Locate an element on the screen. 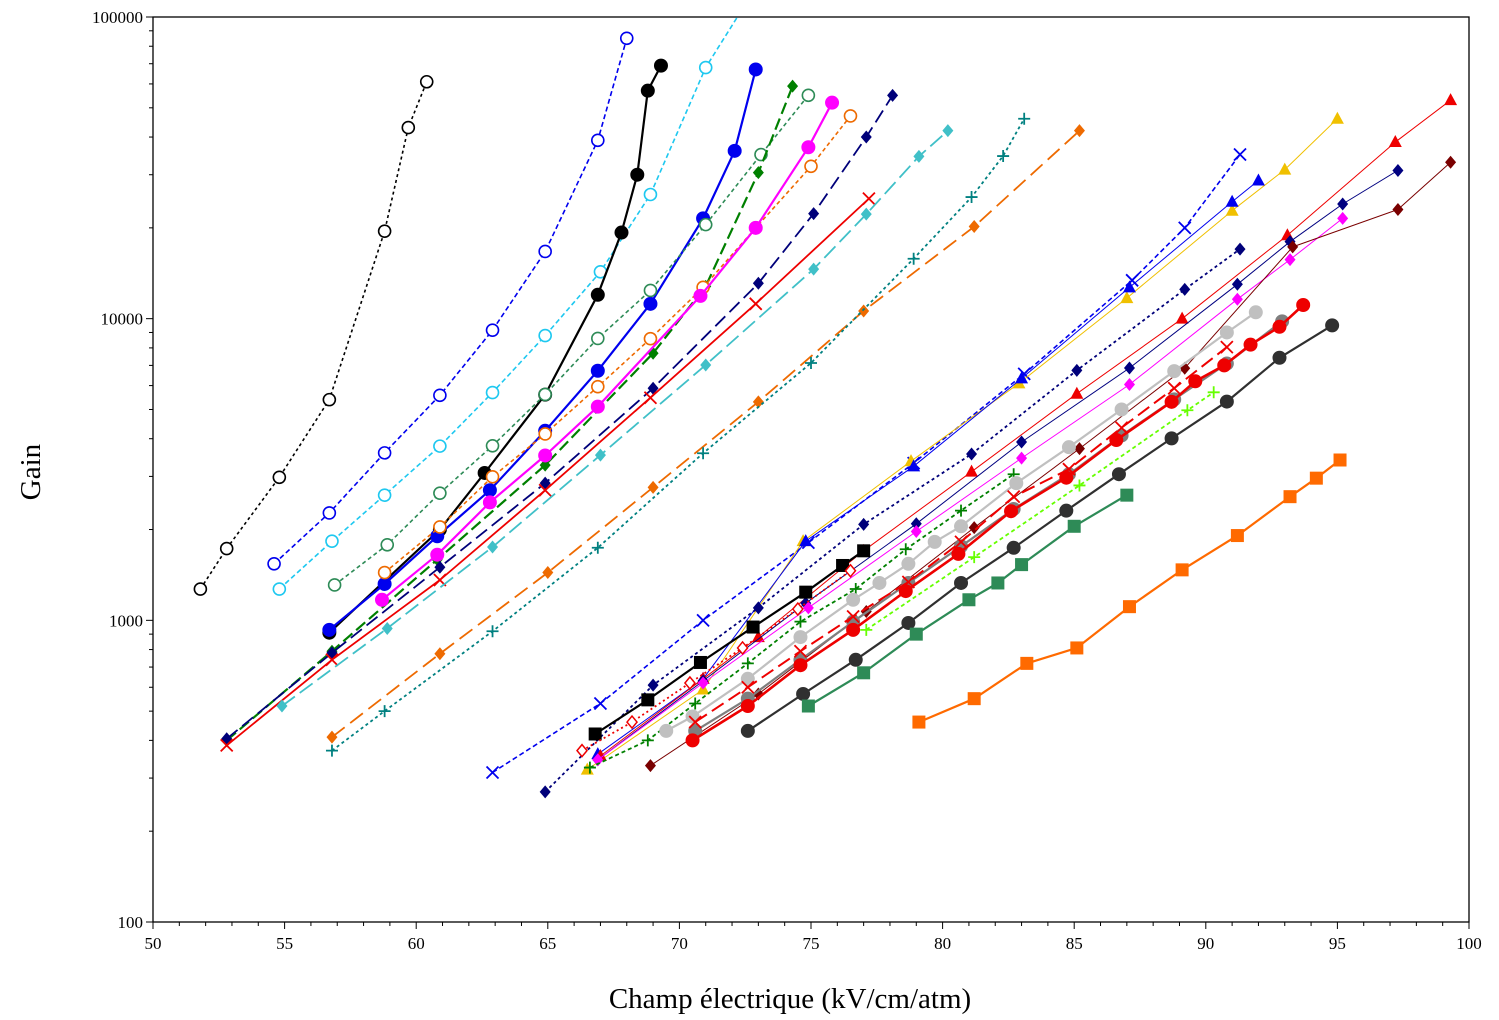 The height and width of the screenshot is (1020, 1499). x-tick-label: 100 is located at coordinates (1469, 943).